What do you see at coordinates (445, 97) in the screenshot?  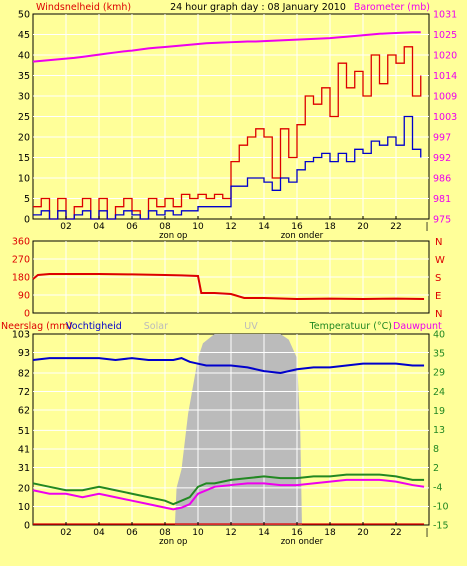 I see `right-tick-label: 1009` at bounding box center [445, 97].